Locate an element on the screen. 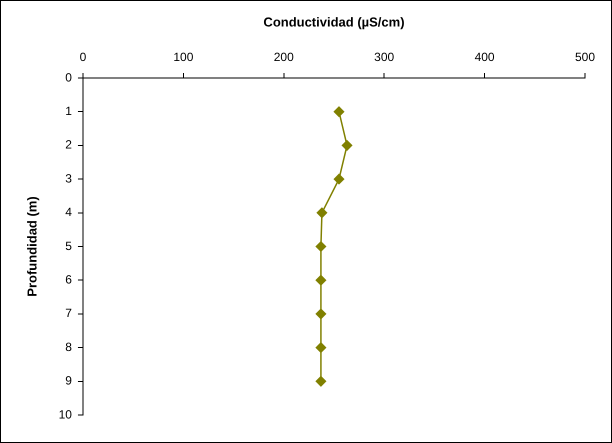  y-tick-label: 7 is located at coordinates (68, 313).